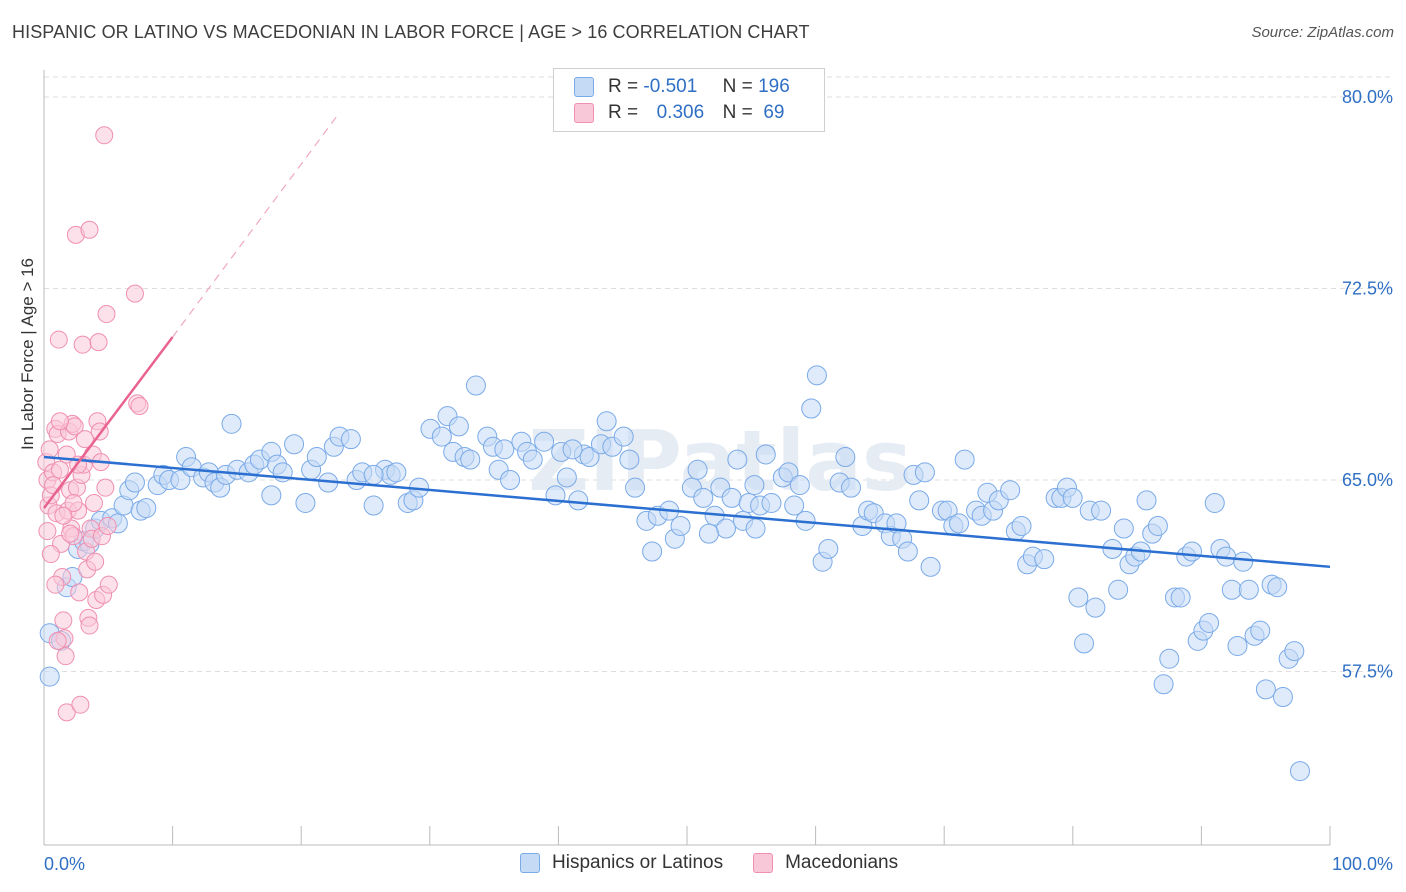  Describe the element at coordinates (670, 86) in the screenshot. I see `legend-r-value: -0.501` at that location.